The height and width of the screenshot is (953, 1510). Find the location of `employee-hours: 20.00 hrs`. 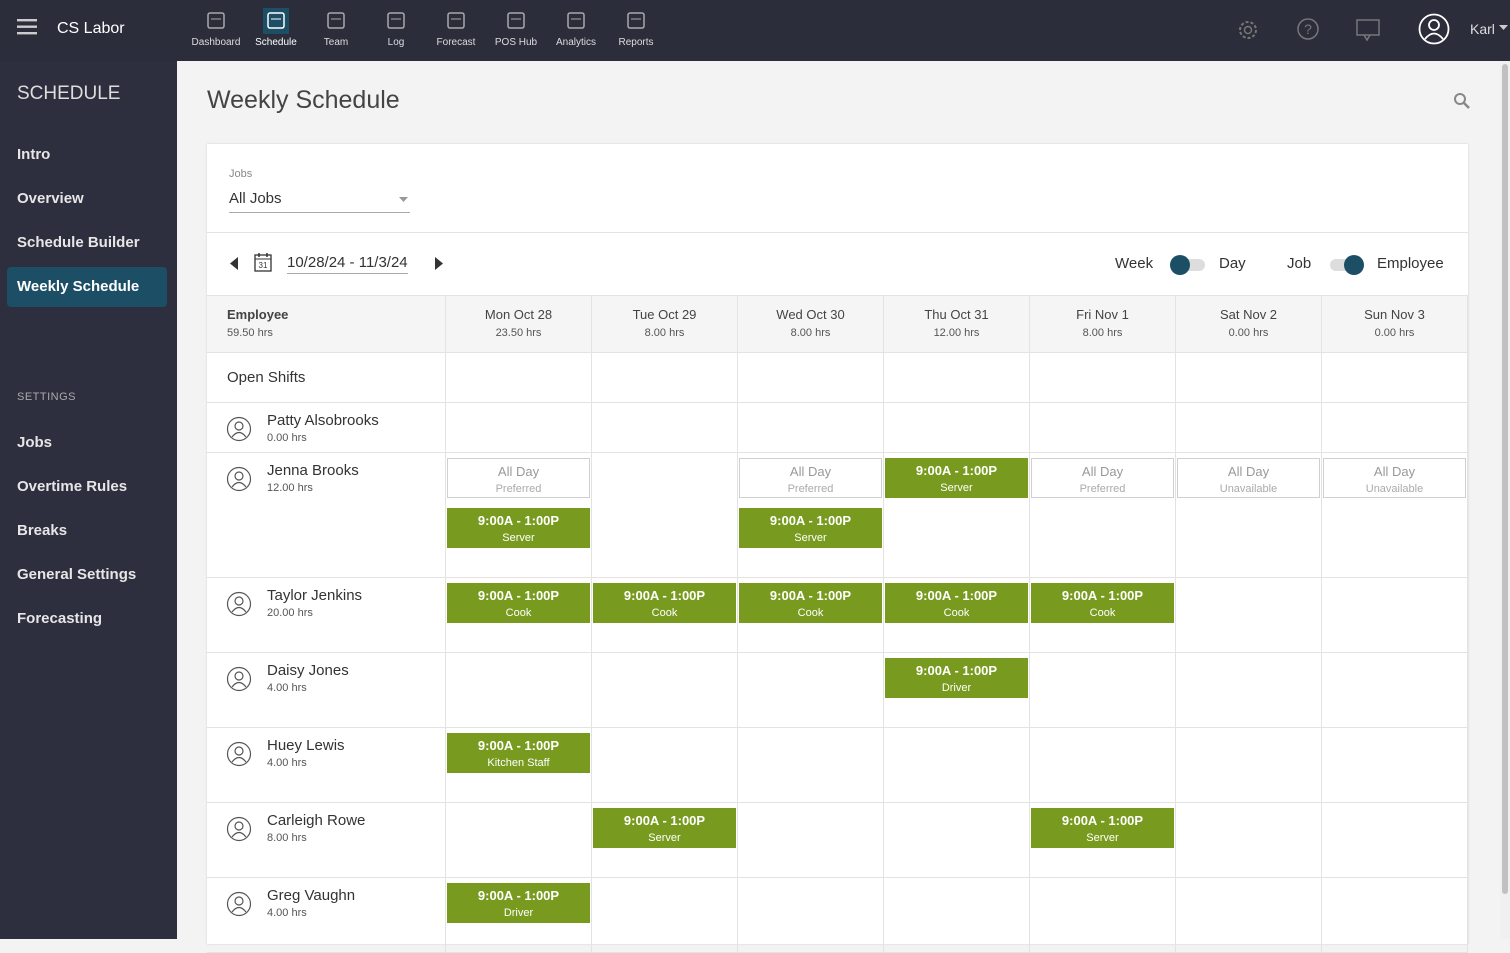

employee-hours: 20.00 hrs is located at coordinates (290, 613).